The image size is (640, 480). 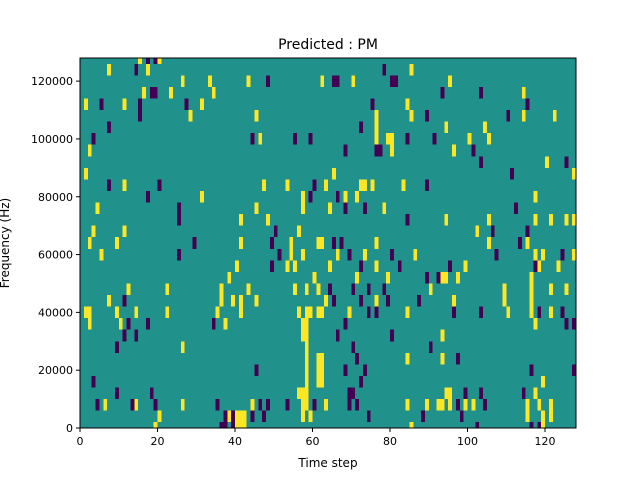 I want to click on y-axis: 0 20000 40000 60000 80000 100000 120000, so click(x=55, y=255).